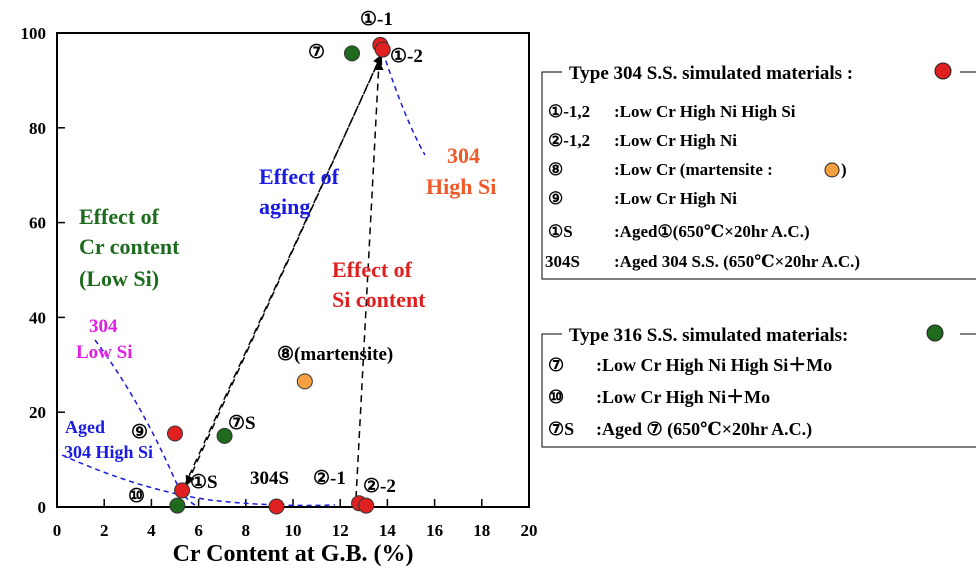  I want to click on y-tick-label: 80, so click(37, 128).